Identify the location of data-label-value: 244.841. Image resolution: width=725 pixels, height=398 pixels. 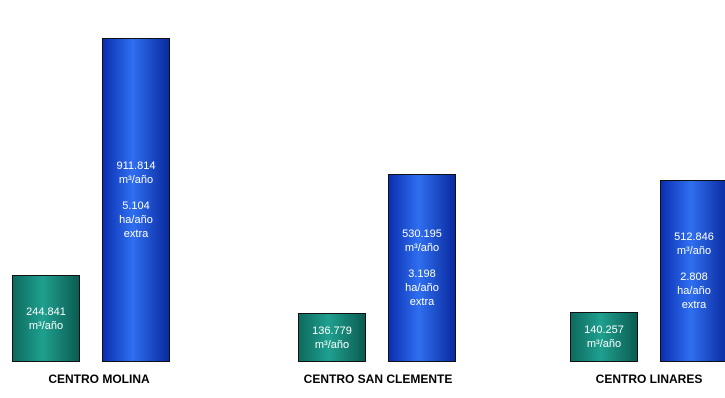
(46, 311).